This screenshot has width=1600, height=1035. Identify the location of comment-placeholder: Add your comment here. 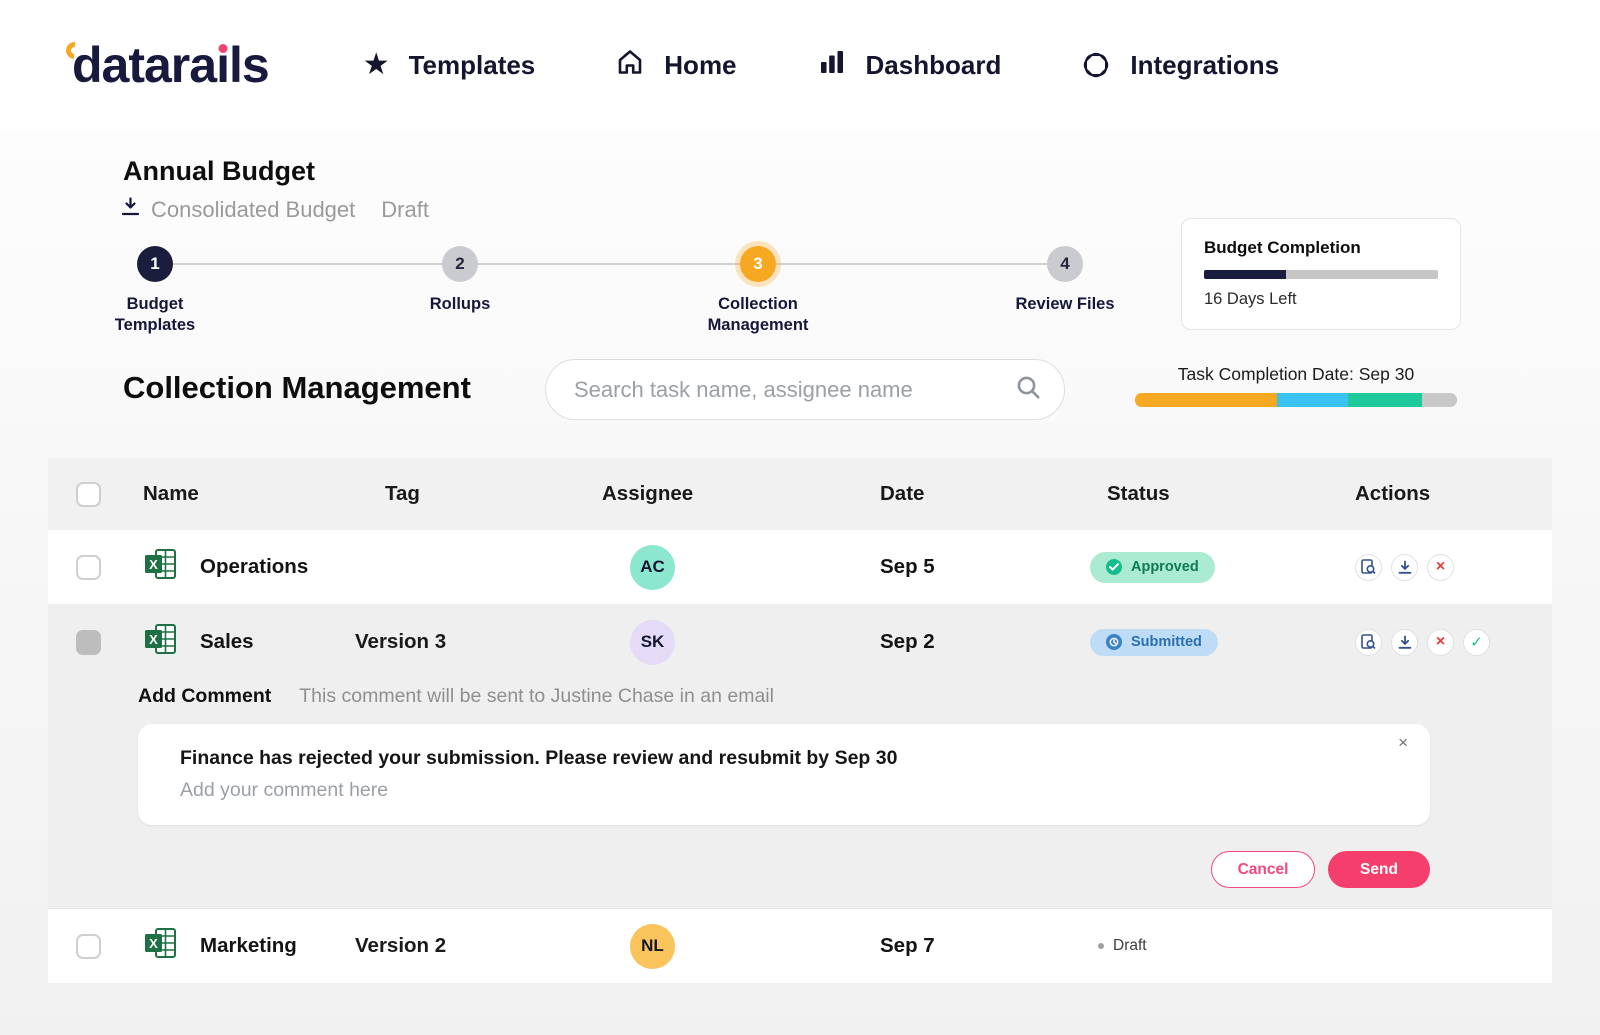
(284, 790).